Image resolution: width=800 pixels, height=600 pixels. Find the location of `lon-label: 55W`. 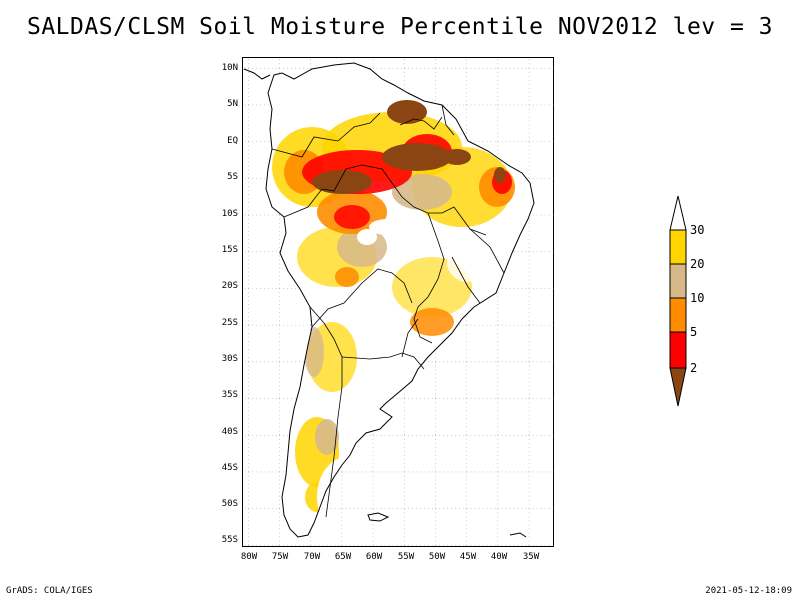

lon-label: 55W is located at coordinates (406, 557).